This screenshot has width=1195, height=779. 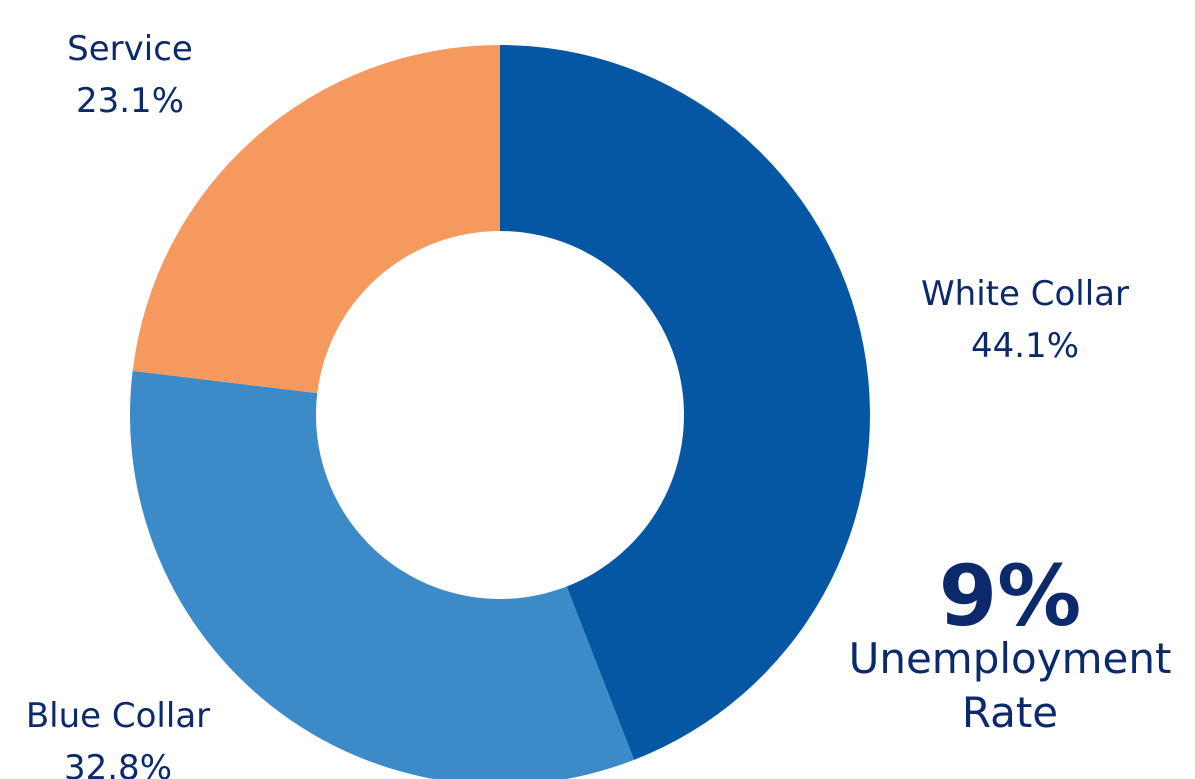 I want to click on slice-service, so click(x=316, y=219).